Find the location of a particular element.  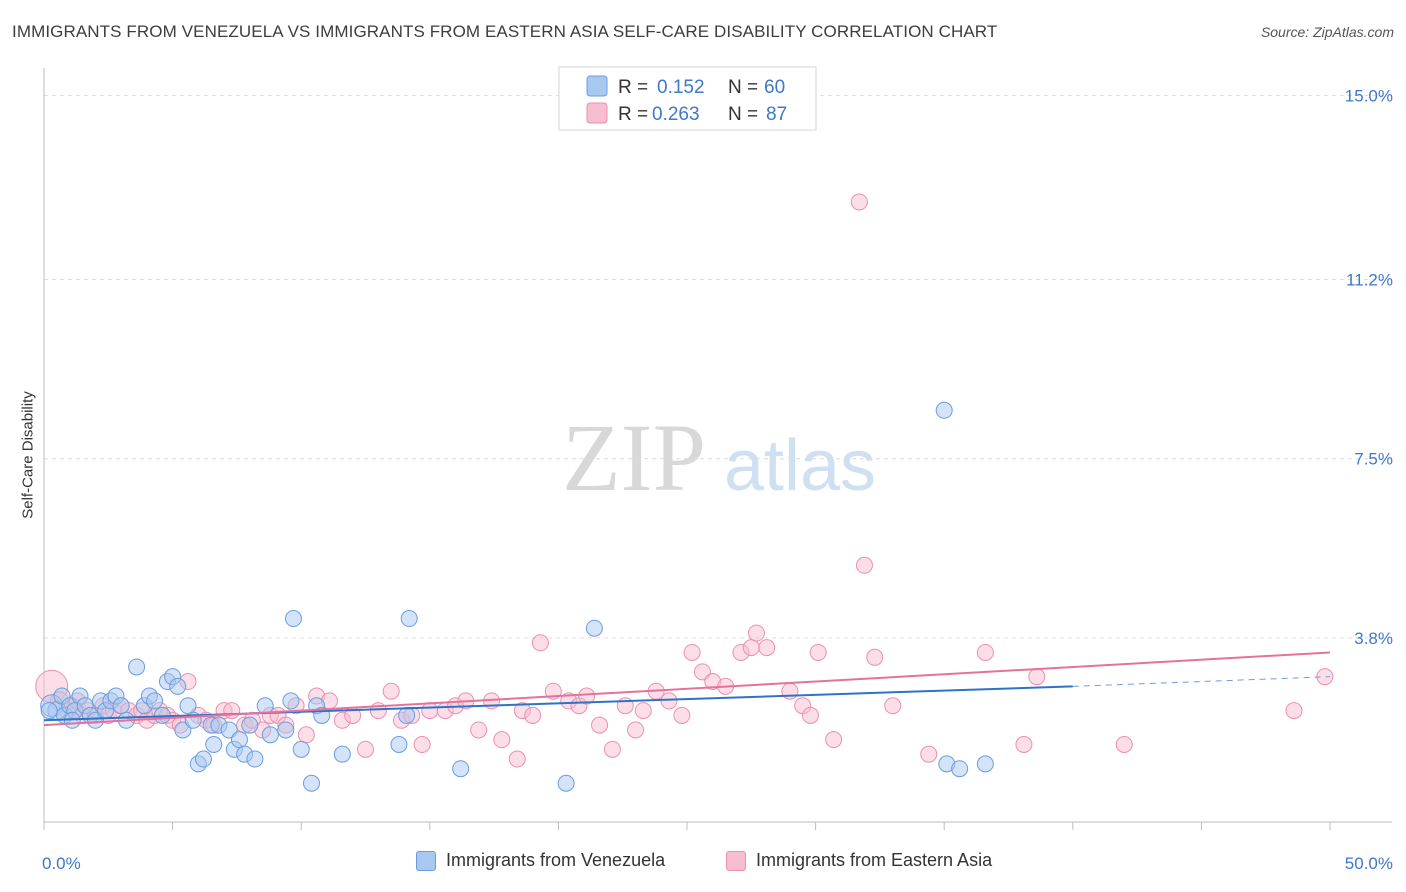

legend-r-value-eastern-asia: 0.263 is located at coordinates (676, 114).